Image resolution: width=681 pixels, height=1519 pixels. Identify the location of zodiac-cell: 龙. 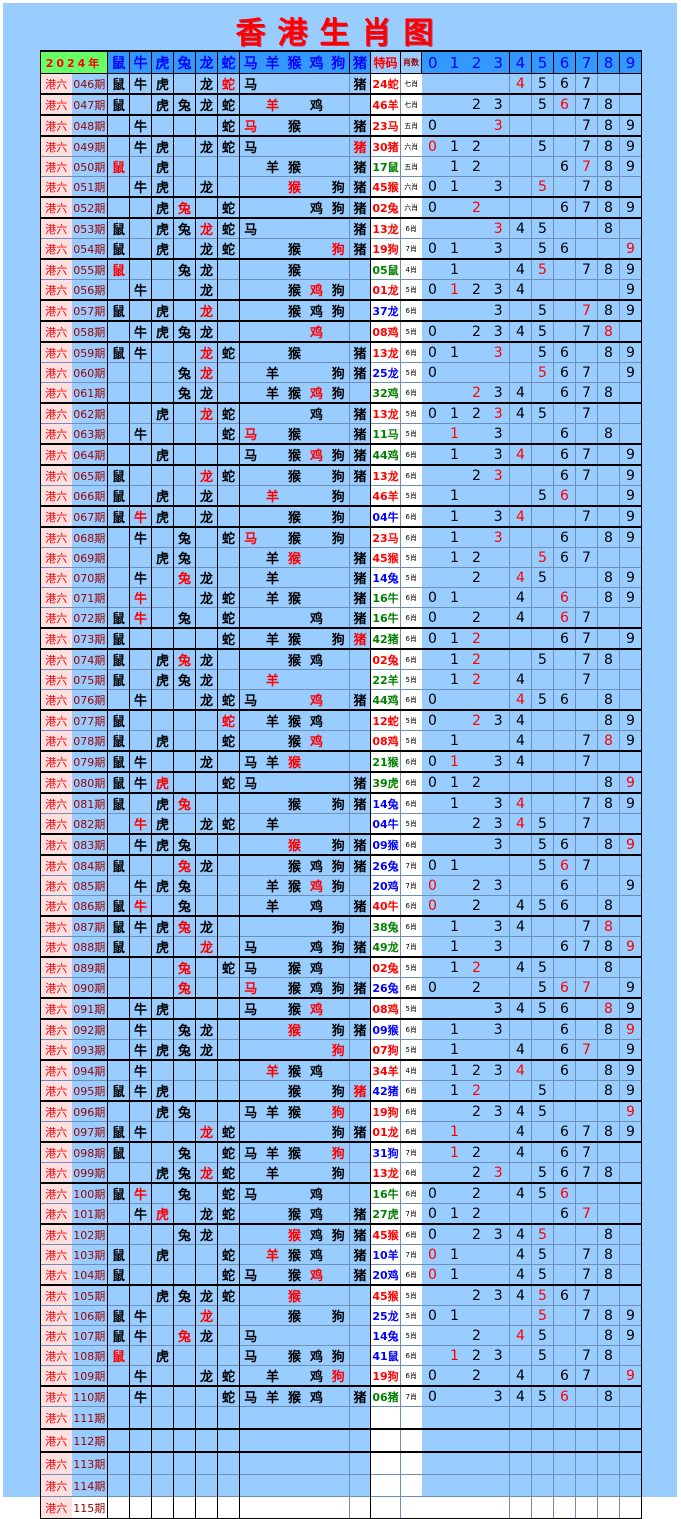
(206, 1234).